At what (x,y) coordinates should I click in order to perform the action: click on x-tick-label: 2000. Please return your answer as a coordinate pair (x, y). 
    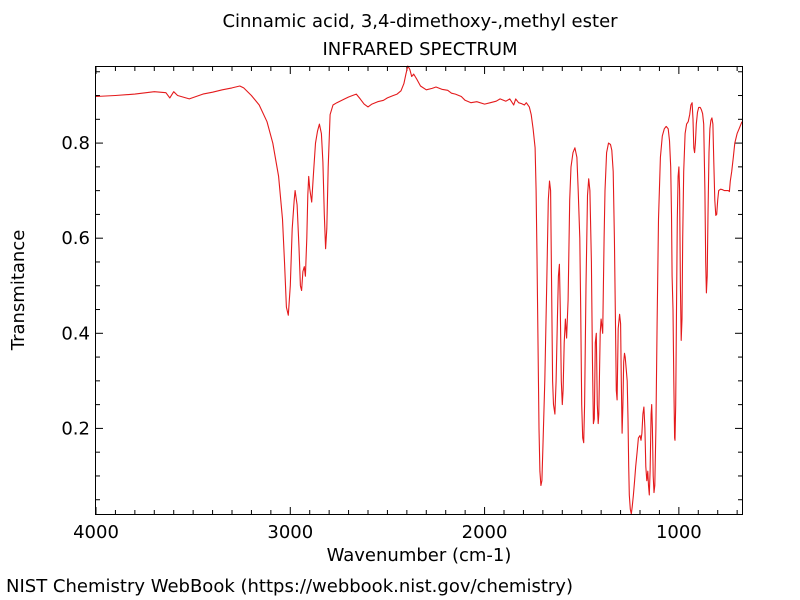
    Looking at the image, I should click on (485, 532).